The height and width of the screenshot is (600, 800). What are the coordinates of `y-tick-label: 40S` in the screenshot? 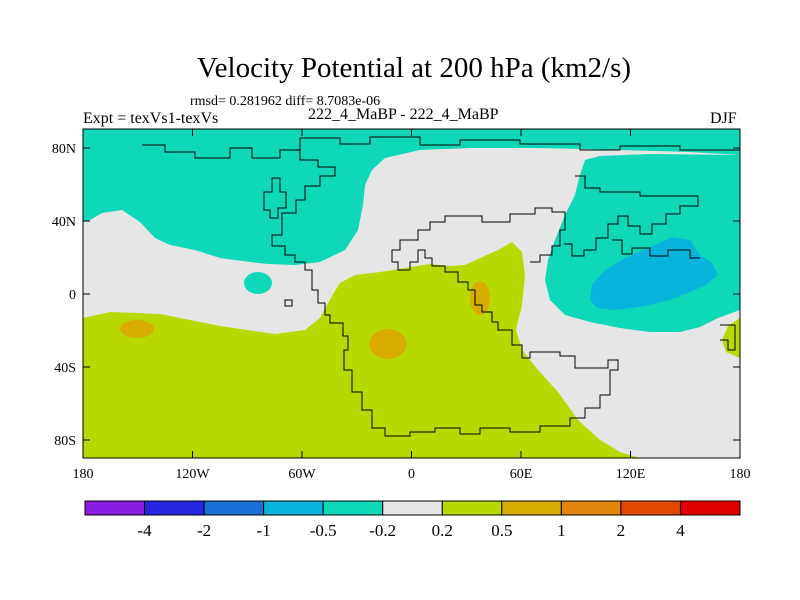 It's located at (65, 368).